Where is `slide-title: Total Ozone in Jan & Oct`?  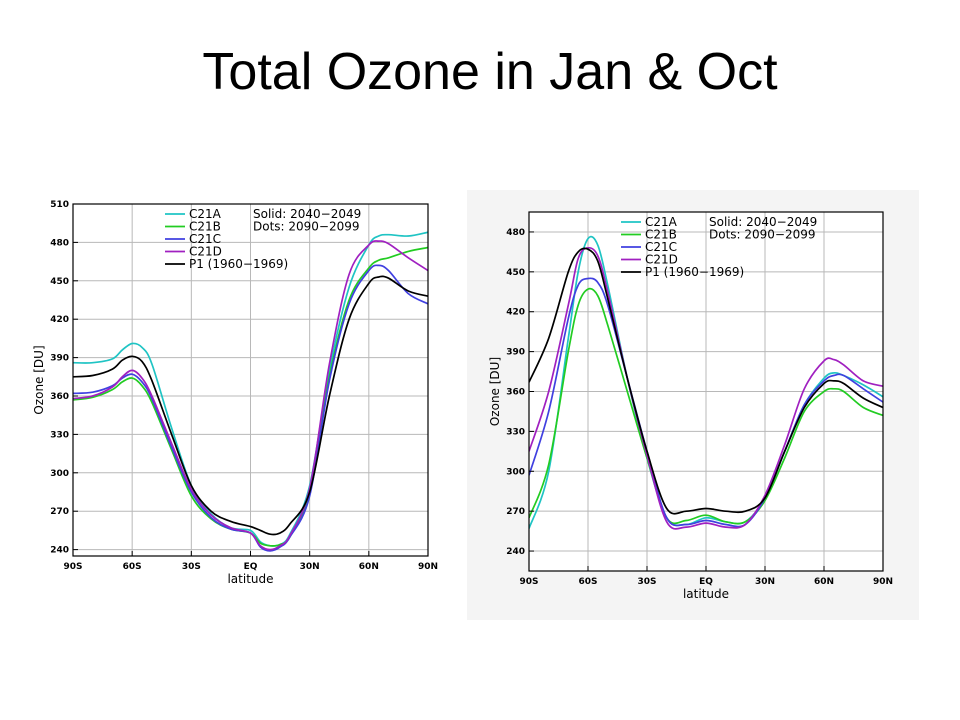 slide-title: Total Ozone in Jan & Oct is located at coordinates (490, 72).